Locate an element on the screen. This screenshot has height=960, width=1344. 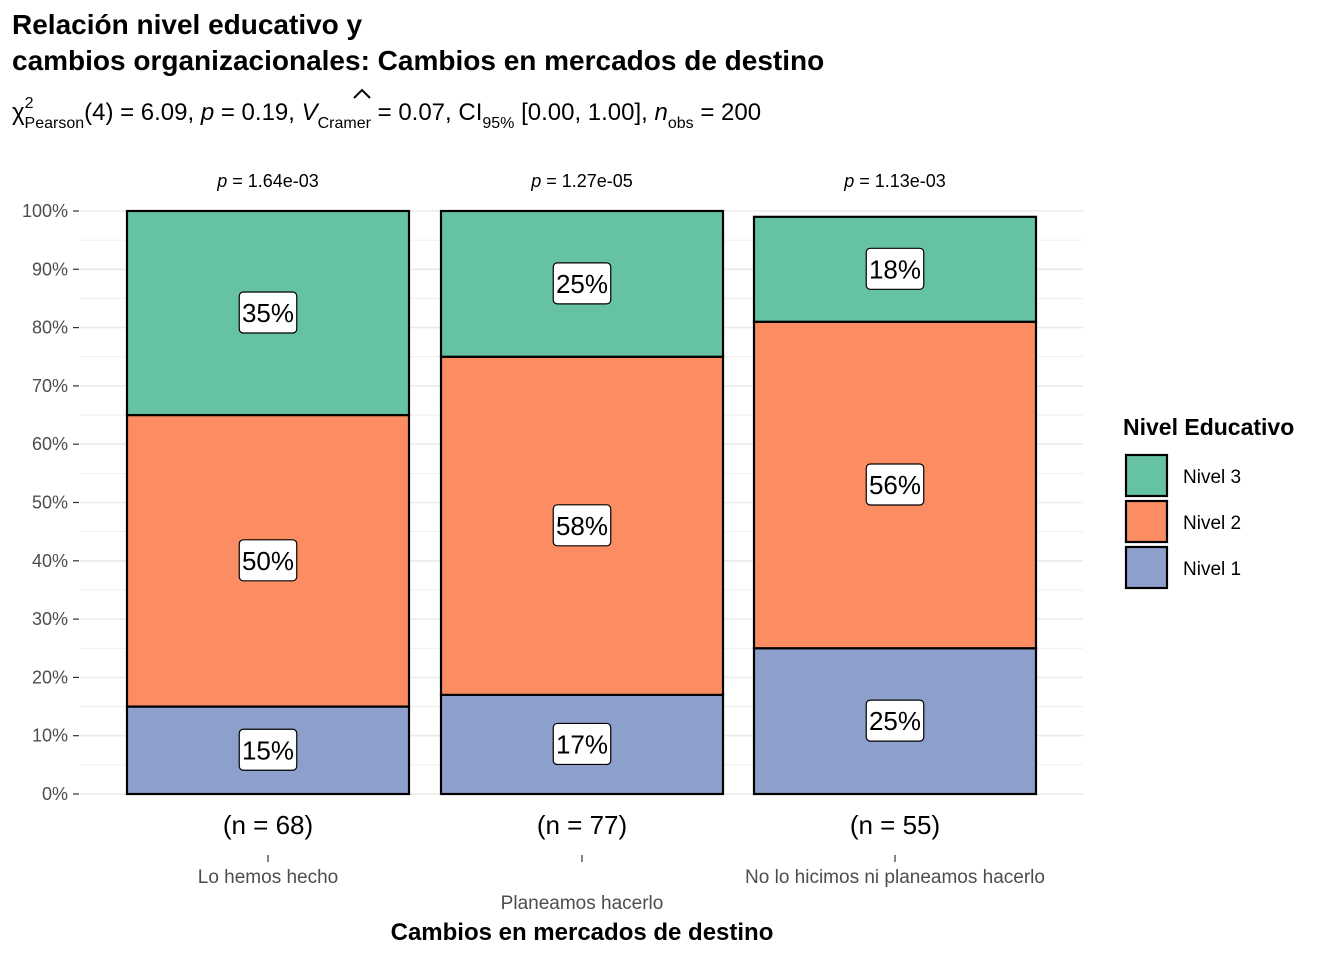
legend: Nivel Educativo Nivel 3 Nivel 2 Nivel 1 is located at coordinates (1208, 502).